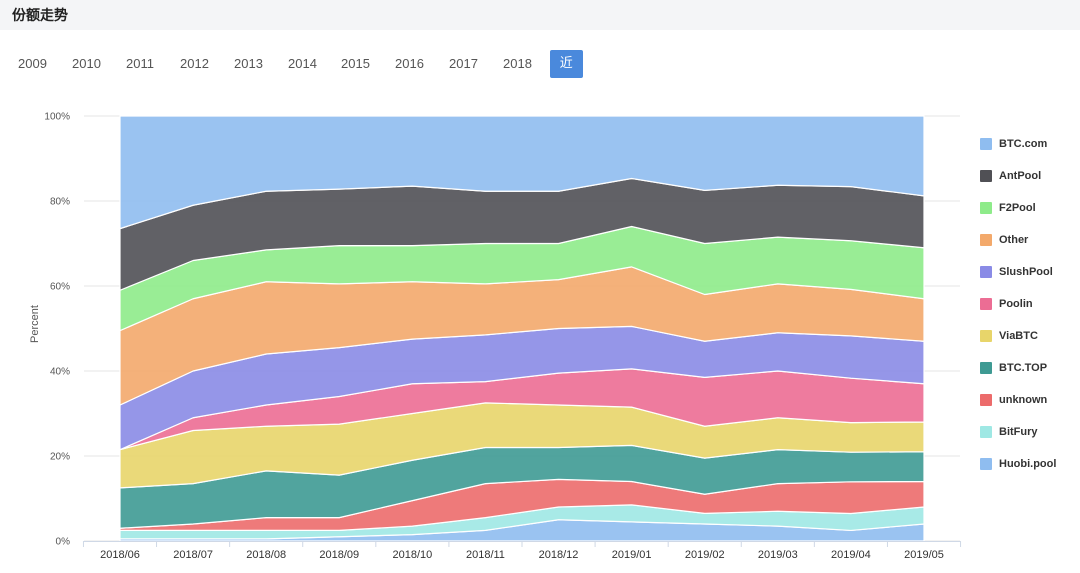 Image resolution: width=1080 pixels, height=573 pixels. Describe the element at coordinates (705, 555) in the screenshot. I see `x-tick-label: 2019/02` at that location.